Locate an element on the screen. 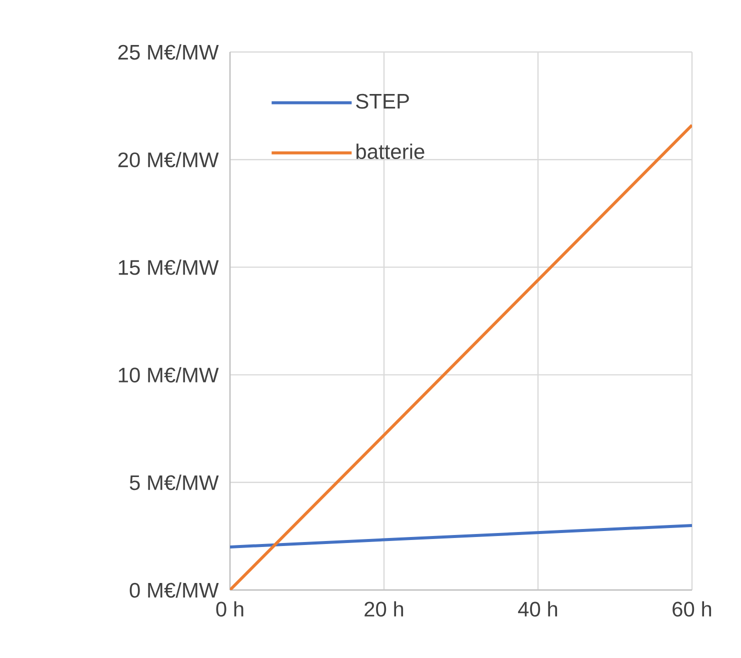 The width and height of the screenshot is (741, 658). y-tick-label: 5 M€/MW is located at coordinates (174, 482).